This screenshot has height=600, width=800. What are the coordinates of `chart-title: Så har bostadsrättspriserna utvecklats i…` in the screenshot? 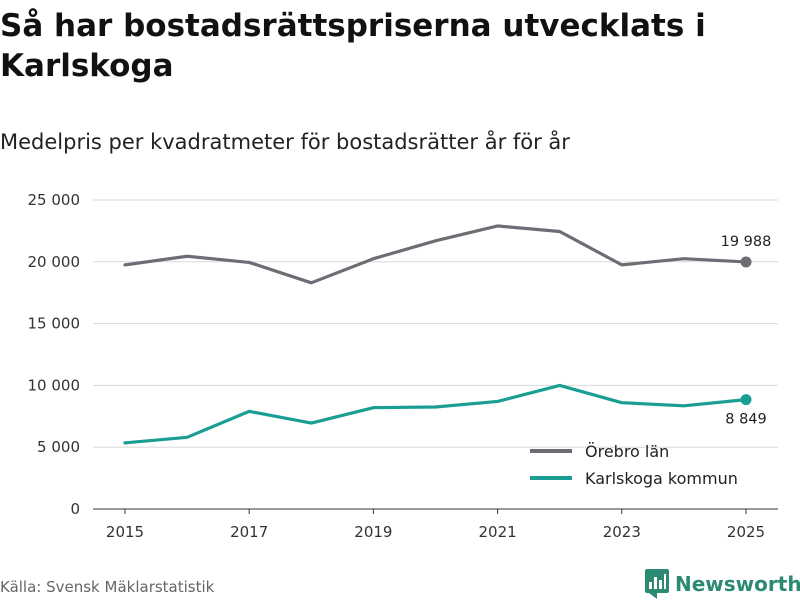 It's located at (353, 46).